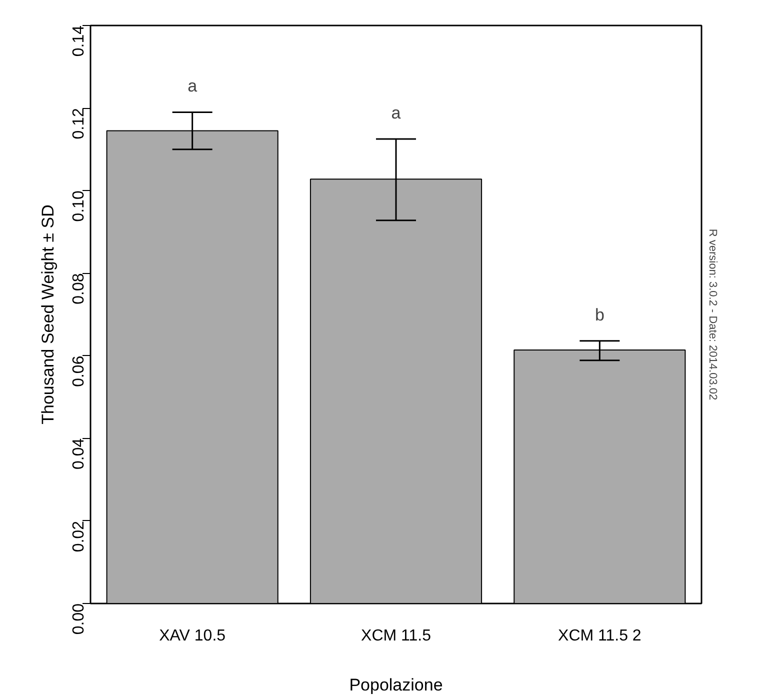 The width and height of the screenshot is (761, 698). What do you see at coordinates (79, 371) in the screenshot?
I see `y-tick-label: 0.06` at bounding box center [79, 371].